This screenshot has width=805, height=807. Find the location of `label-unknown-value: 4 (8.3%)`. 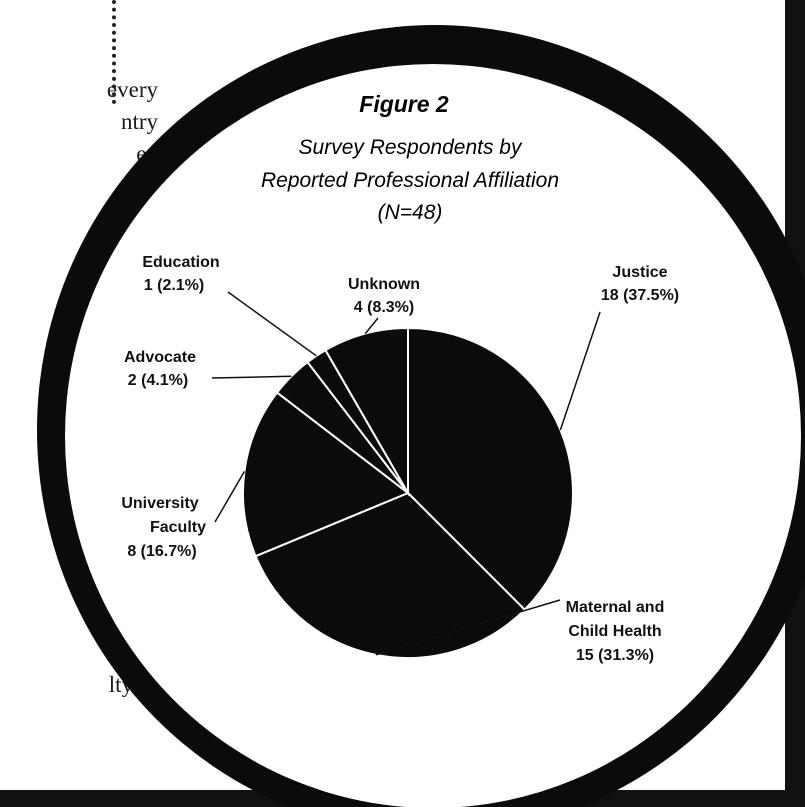

label-unknown-value: 4 (8.3%) is located at coordinates (384, 307).